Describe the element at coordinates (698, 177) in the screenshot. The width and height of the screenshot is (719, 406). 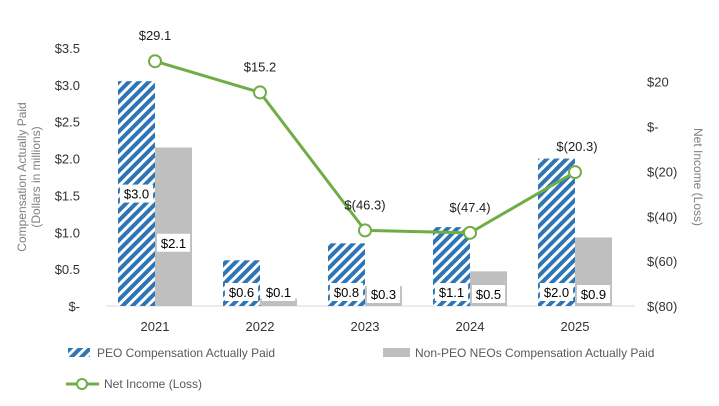
I see `right-axis-title: Net Income (Loss)` at that location.